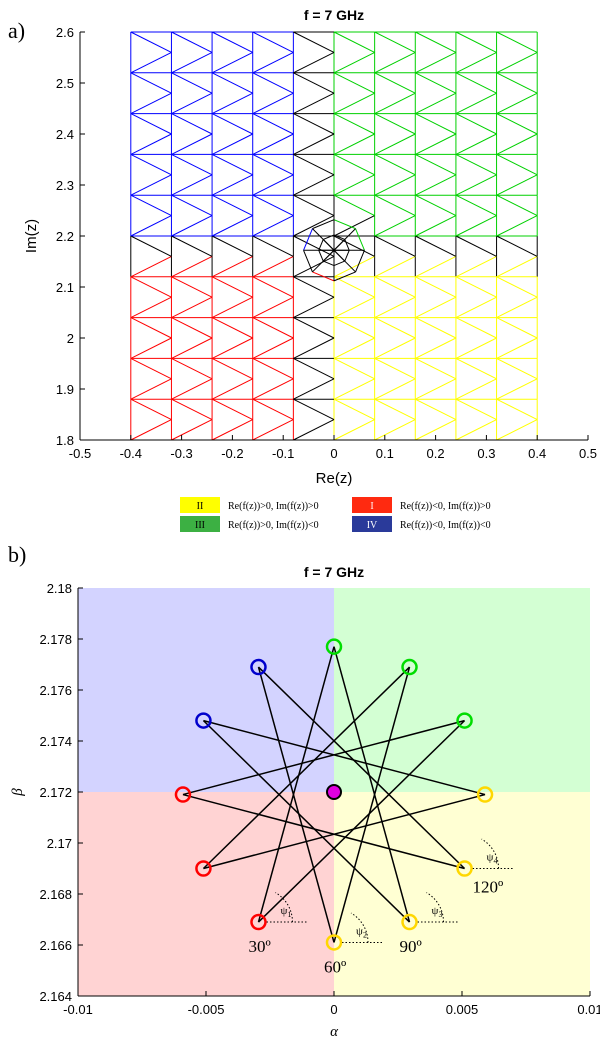 The height and width of the screenshot is (1043, 600). I want to click on x-tick-label: -0.005, so click(206, 1009).